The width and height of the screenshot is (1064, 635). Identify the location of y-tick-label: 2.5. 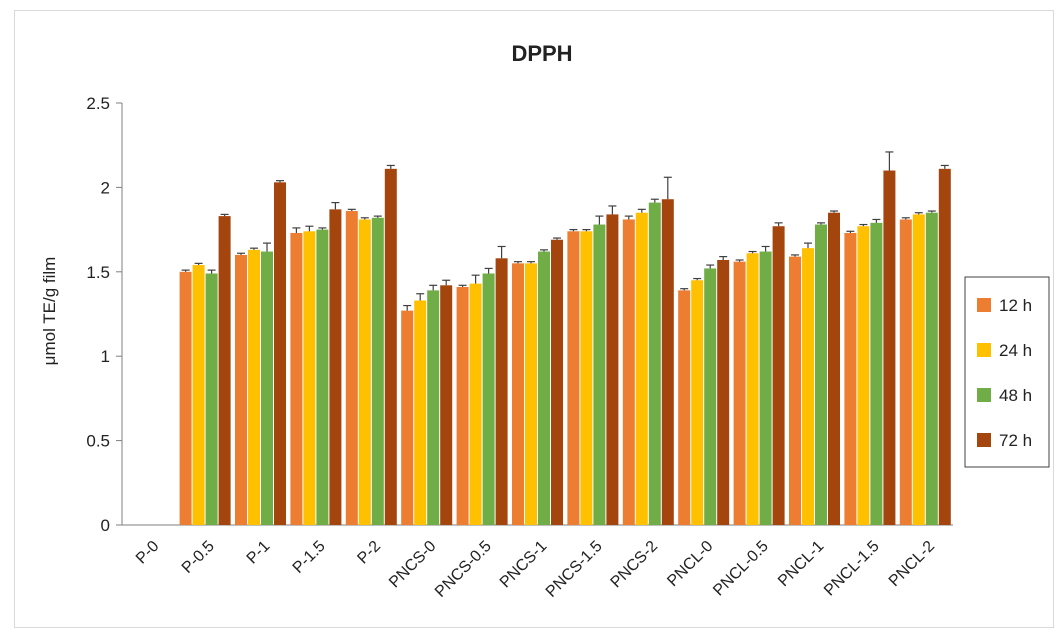
(98, 103).